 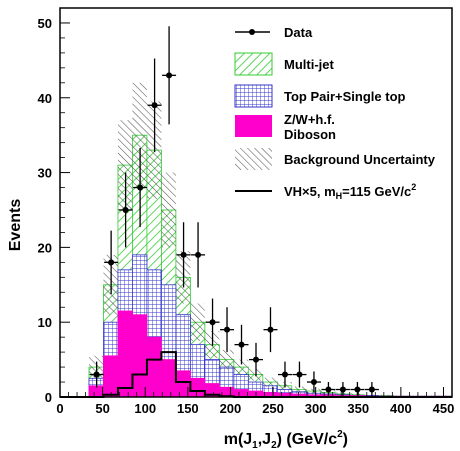 I want to click on legend-multijet-label: Multi-jet, so click(x=309, y=64).